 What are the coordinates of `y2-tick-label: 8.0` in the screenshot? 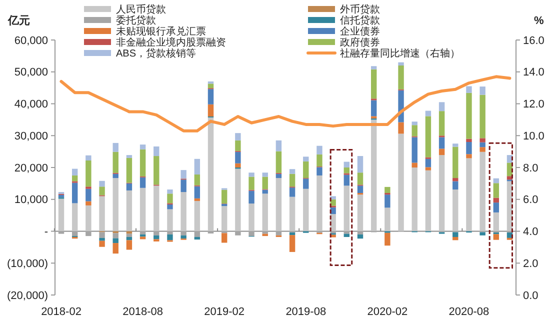 It's located at (530, 168).